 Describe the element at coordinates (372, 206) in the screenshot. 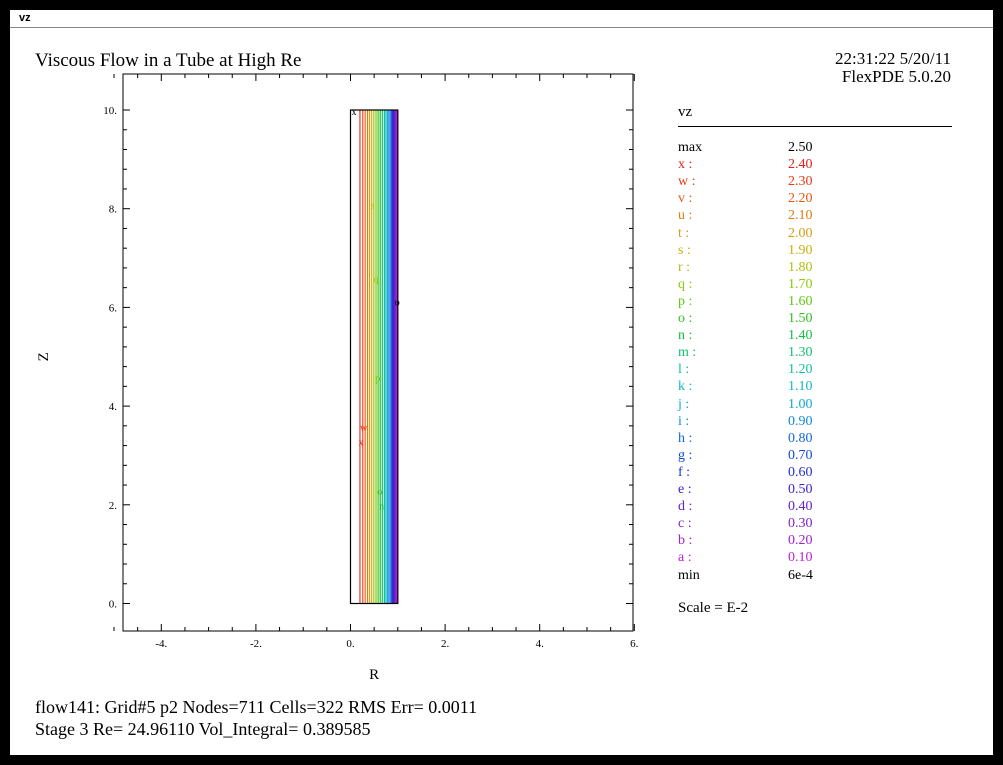

I see `contour-level-label: s` at that location.